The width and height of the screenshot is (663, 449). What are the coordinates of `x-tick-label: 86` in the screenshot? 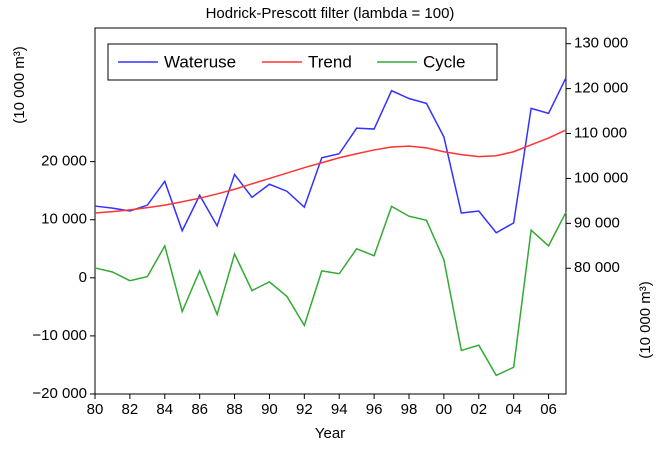 It's located at (199, 409).